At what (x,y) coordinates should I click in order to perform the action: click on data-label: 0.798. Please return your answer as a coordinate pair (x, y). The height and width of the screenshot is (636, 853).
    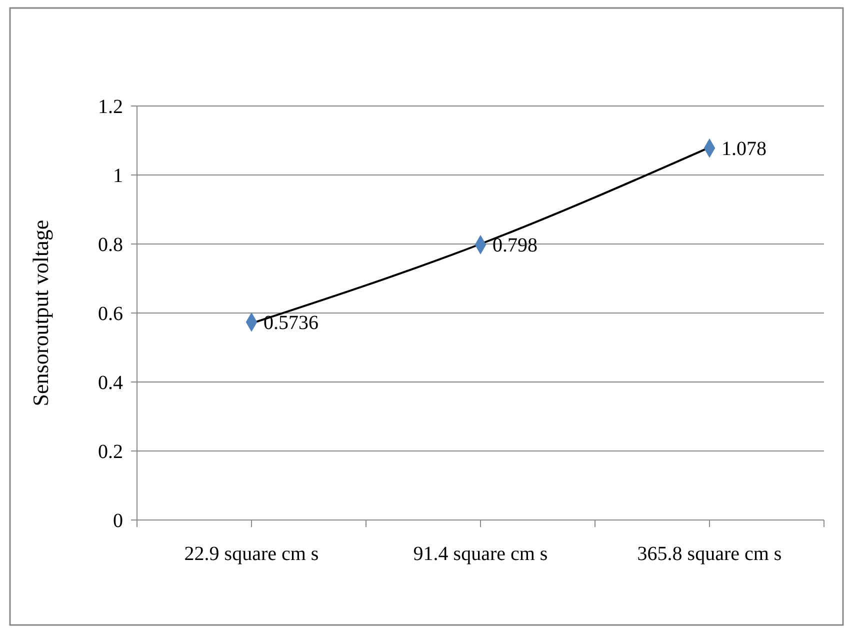
    Looking at the image, I should click on (515, 245).